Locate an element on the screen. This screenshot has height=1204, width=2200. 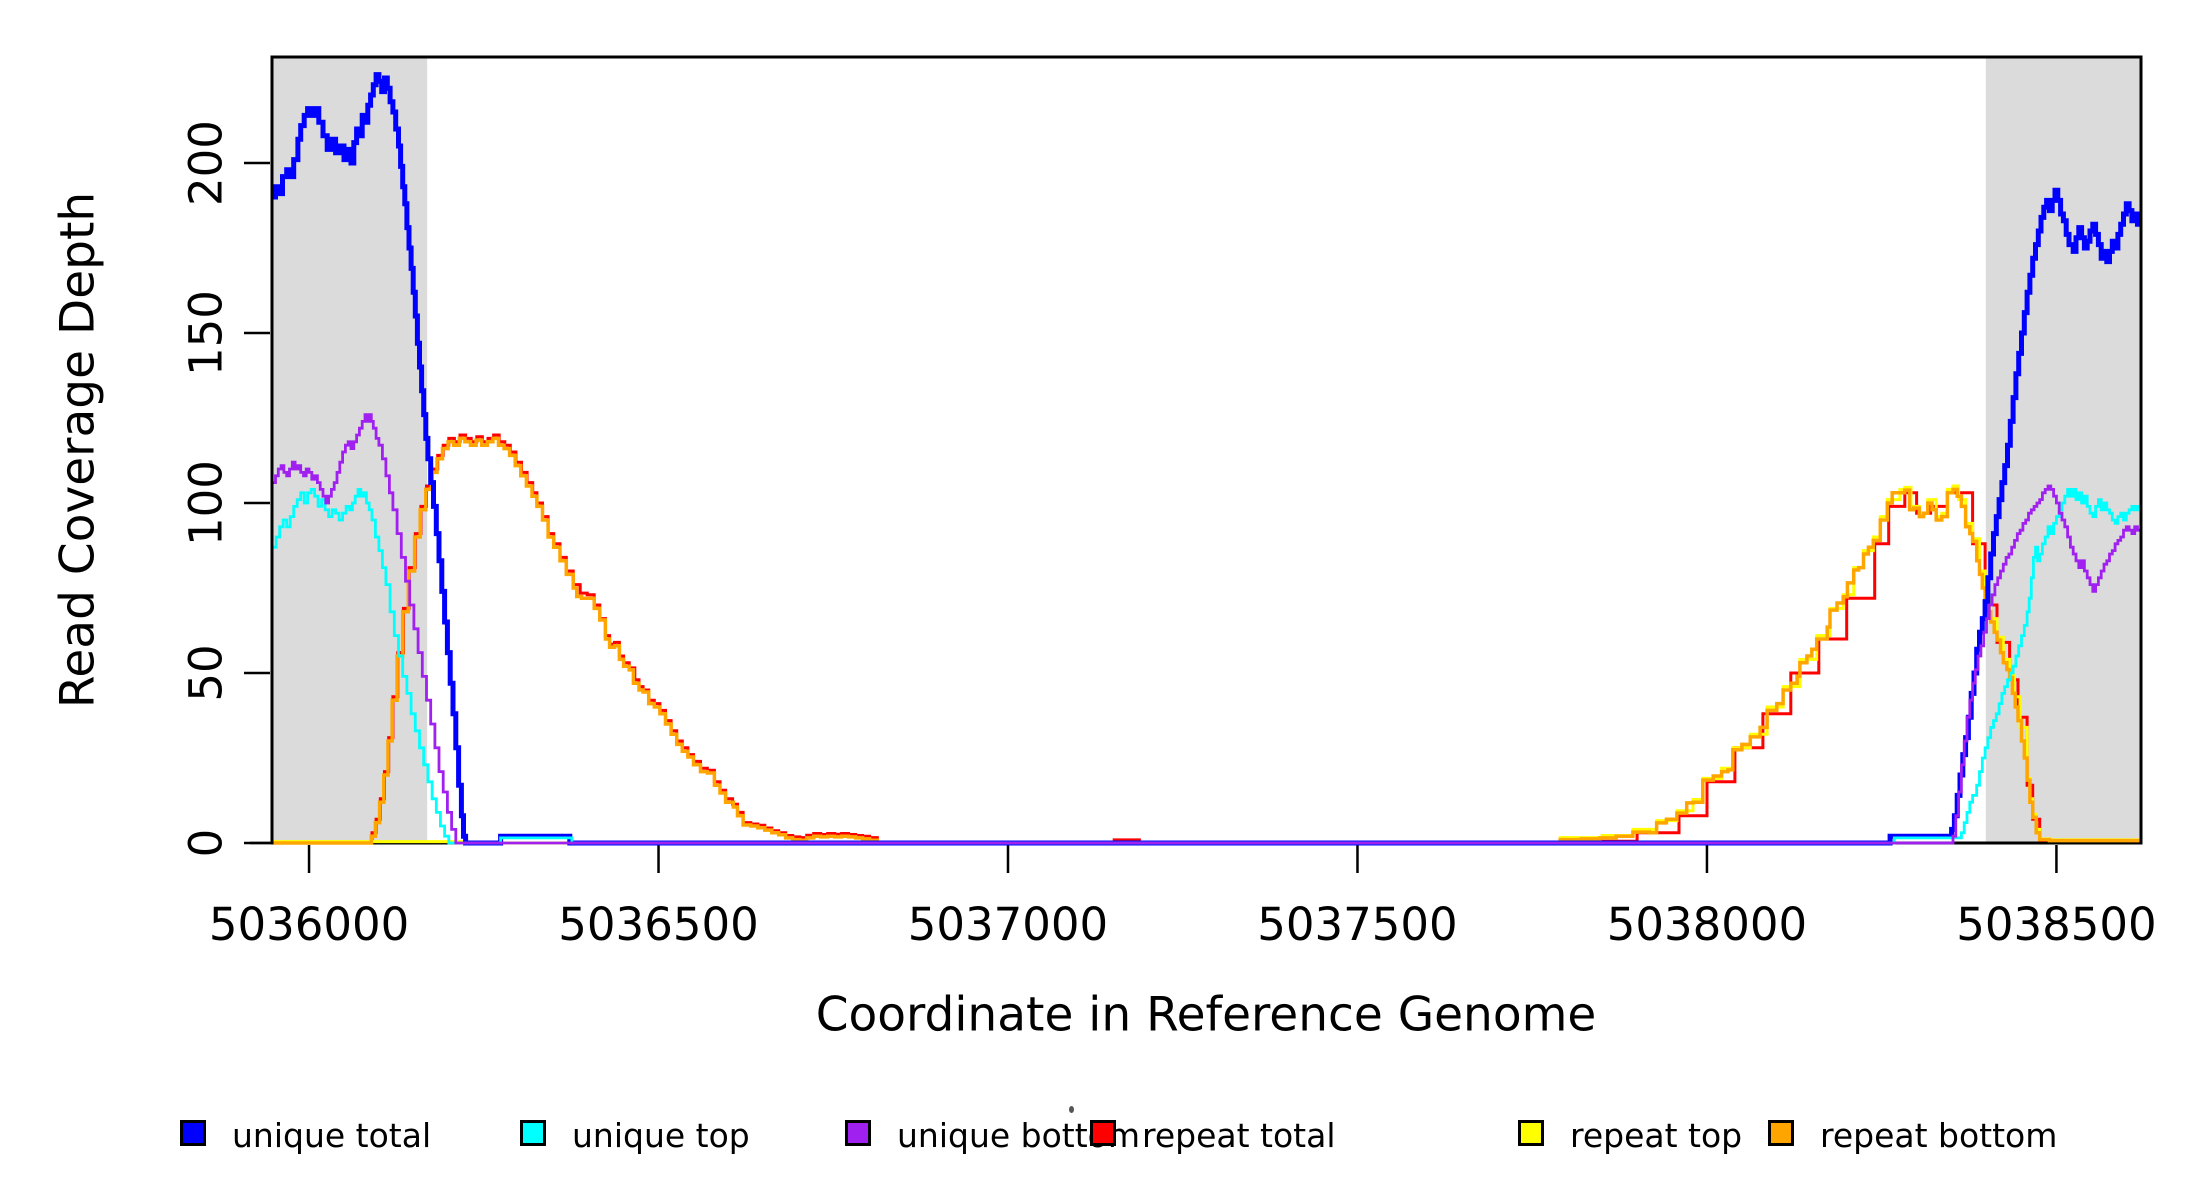
y-tick-label: 50 is located at coordinates (206, 673).